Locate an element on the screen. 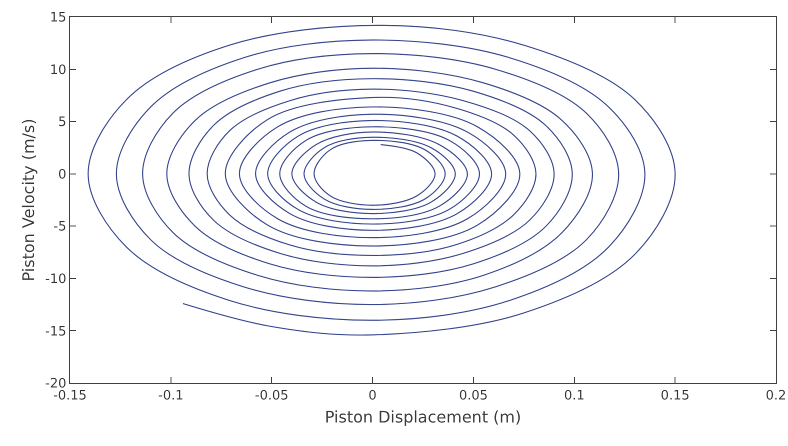 The image size is (788, 446). y-tick-label: 0 is located at coordinates (62, 174).